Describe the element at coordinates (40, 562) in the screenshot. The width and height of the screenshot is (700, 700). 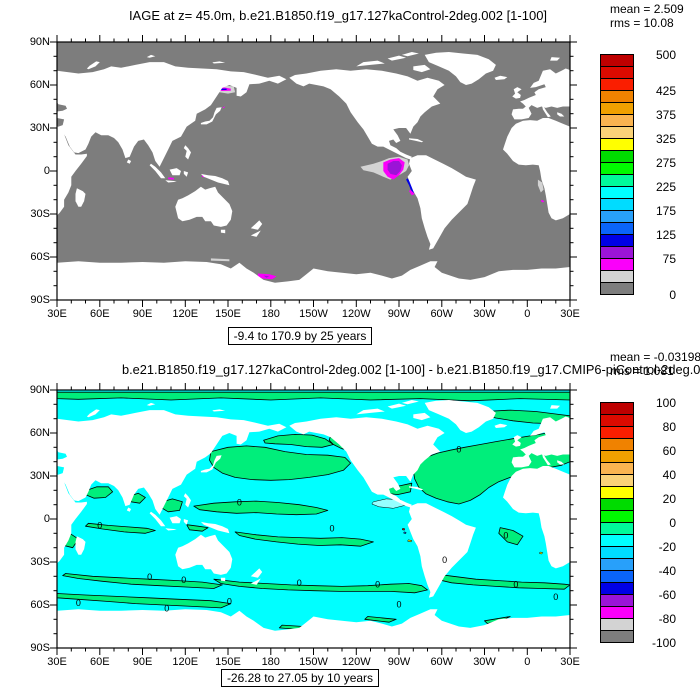
I see `y-tick-label: 30S` at that location.